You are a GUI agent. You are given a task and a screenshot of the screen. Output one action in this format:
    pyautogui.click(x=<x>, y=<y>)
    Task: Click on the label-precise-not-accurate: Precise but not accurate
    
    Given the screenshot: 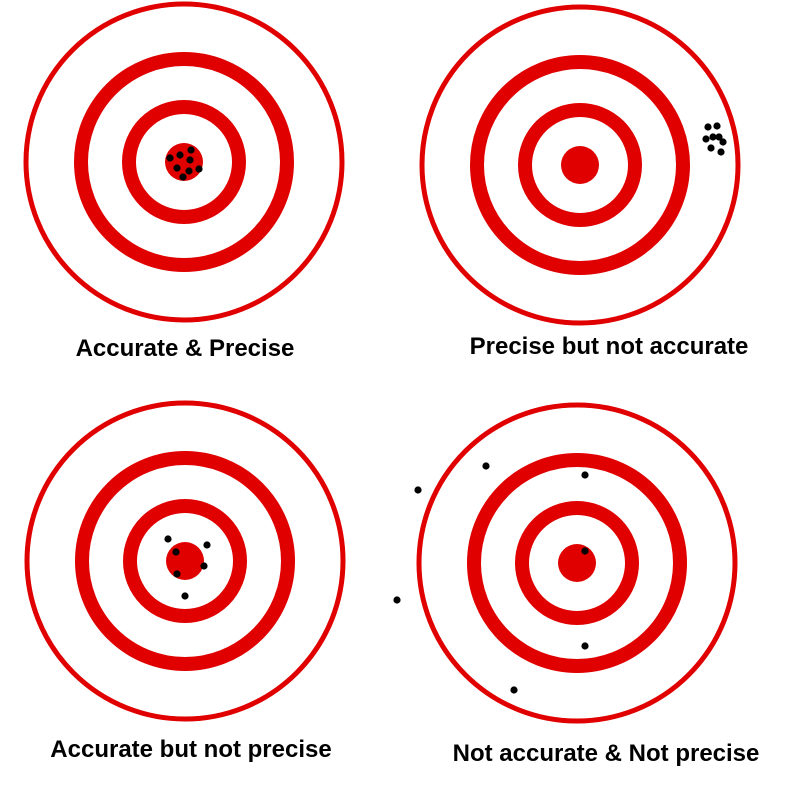 What is the action you would take?
    pyautogui.click(x=609, y=346)
    